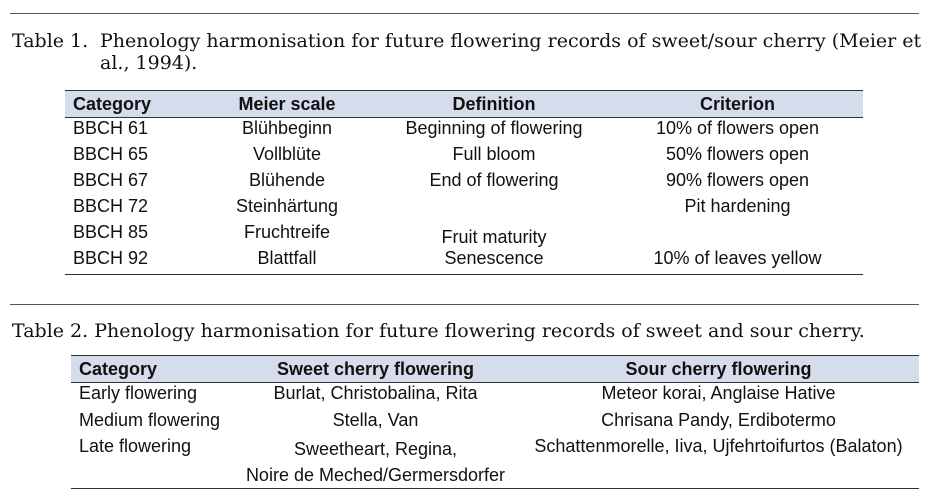  Describe the element at coordinates (464, 304) in the screenshot. I see `middle-rule` at that location.